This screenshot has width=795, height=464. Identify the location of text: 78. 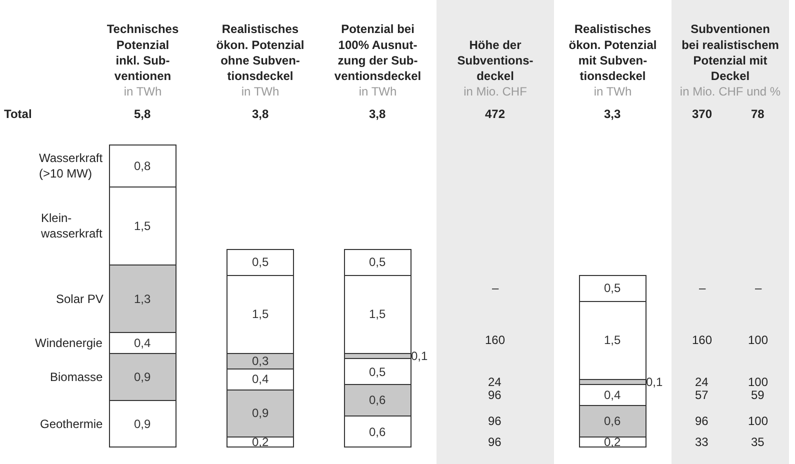
(758, 114).